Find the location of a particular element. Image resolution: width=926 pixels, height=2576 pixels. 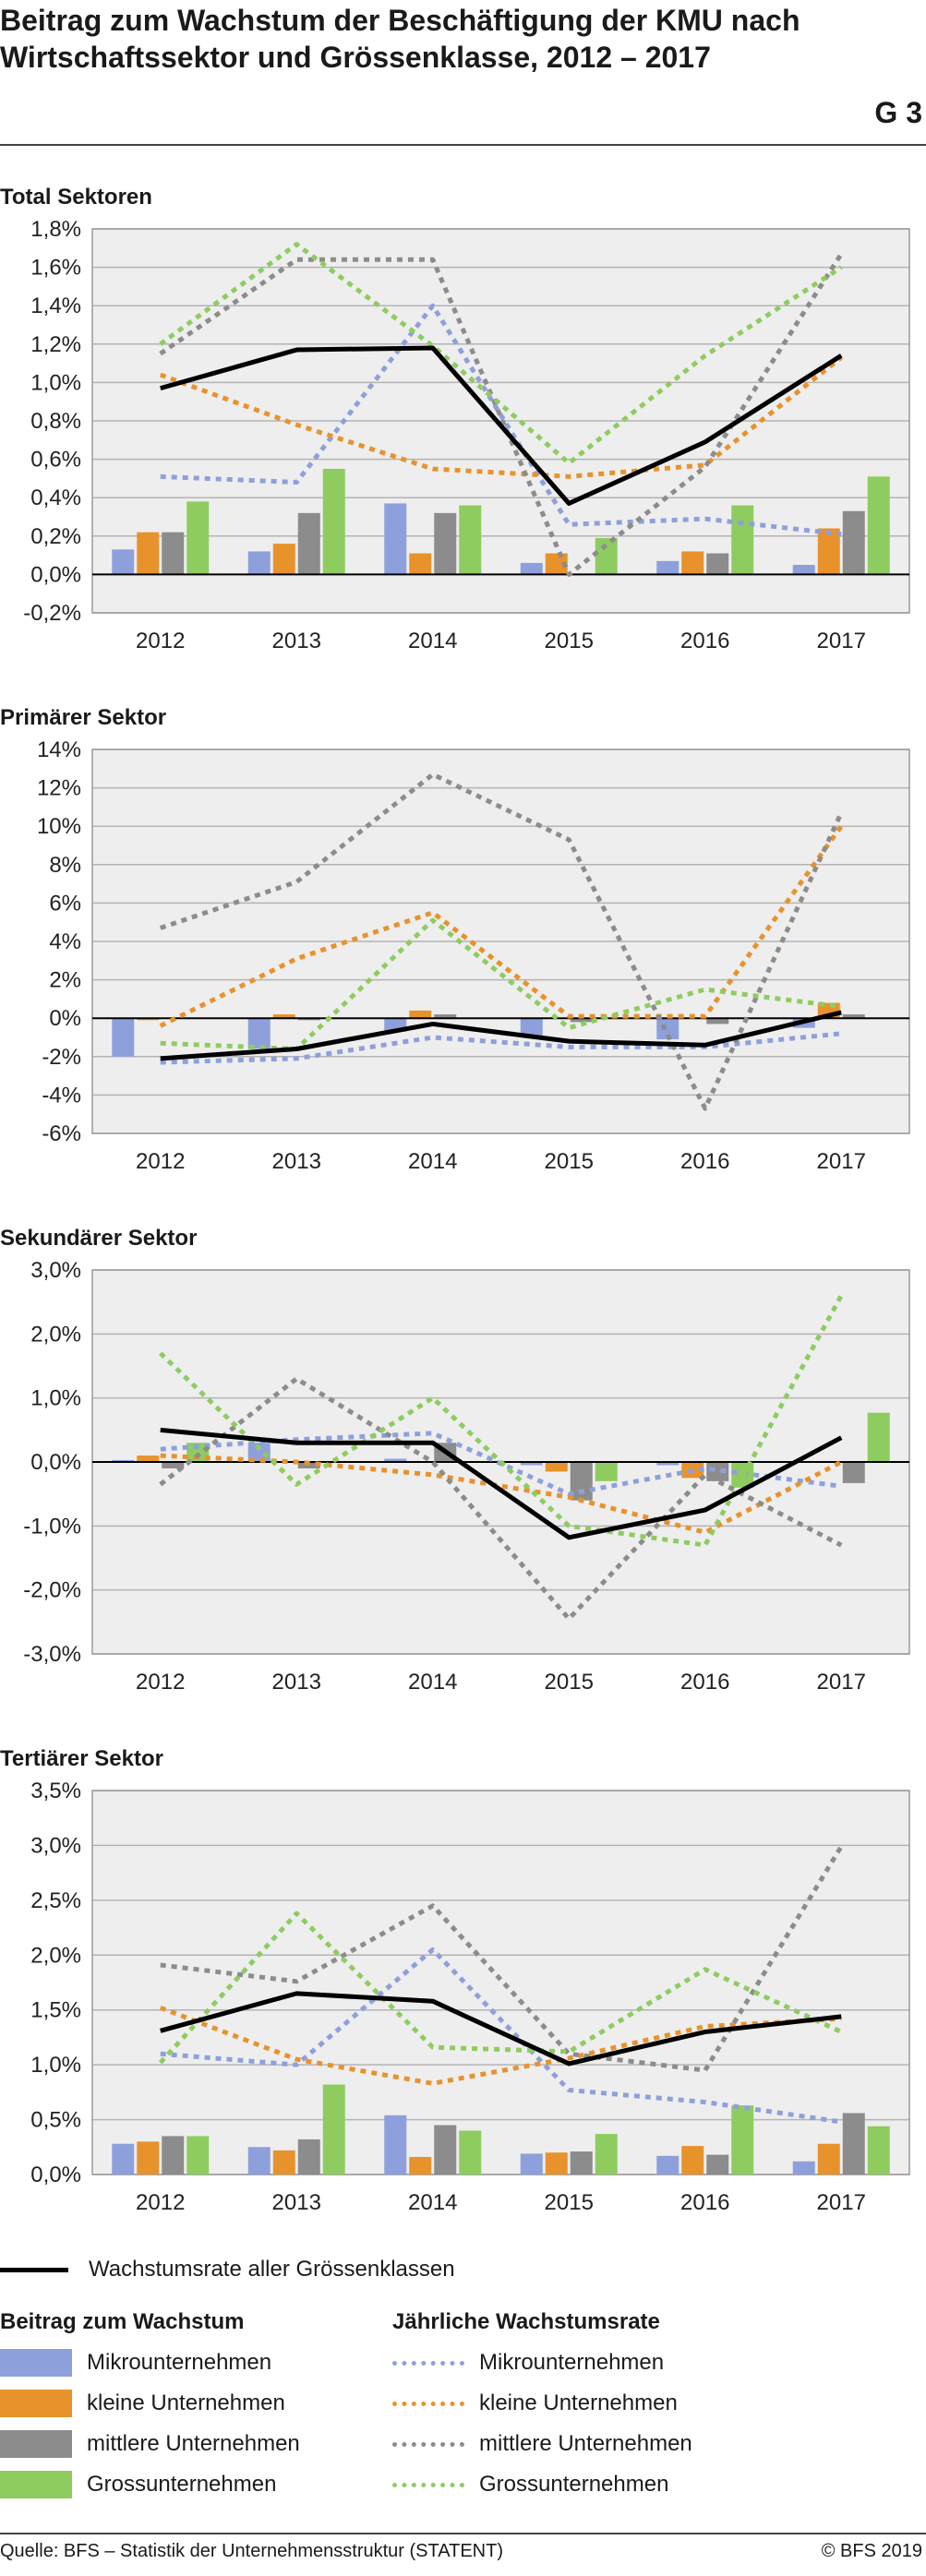

y-tick-label: 12% is located at coordinates (59, 789).